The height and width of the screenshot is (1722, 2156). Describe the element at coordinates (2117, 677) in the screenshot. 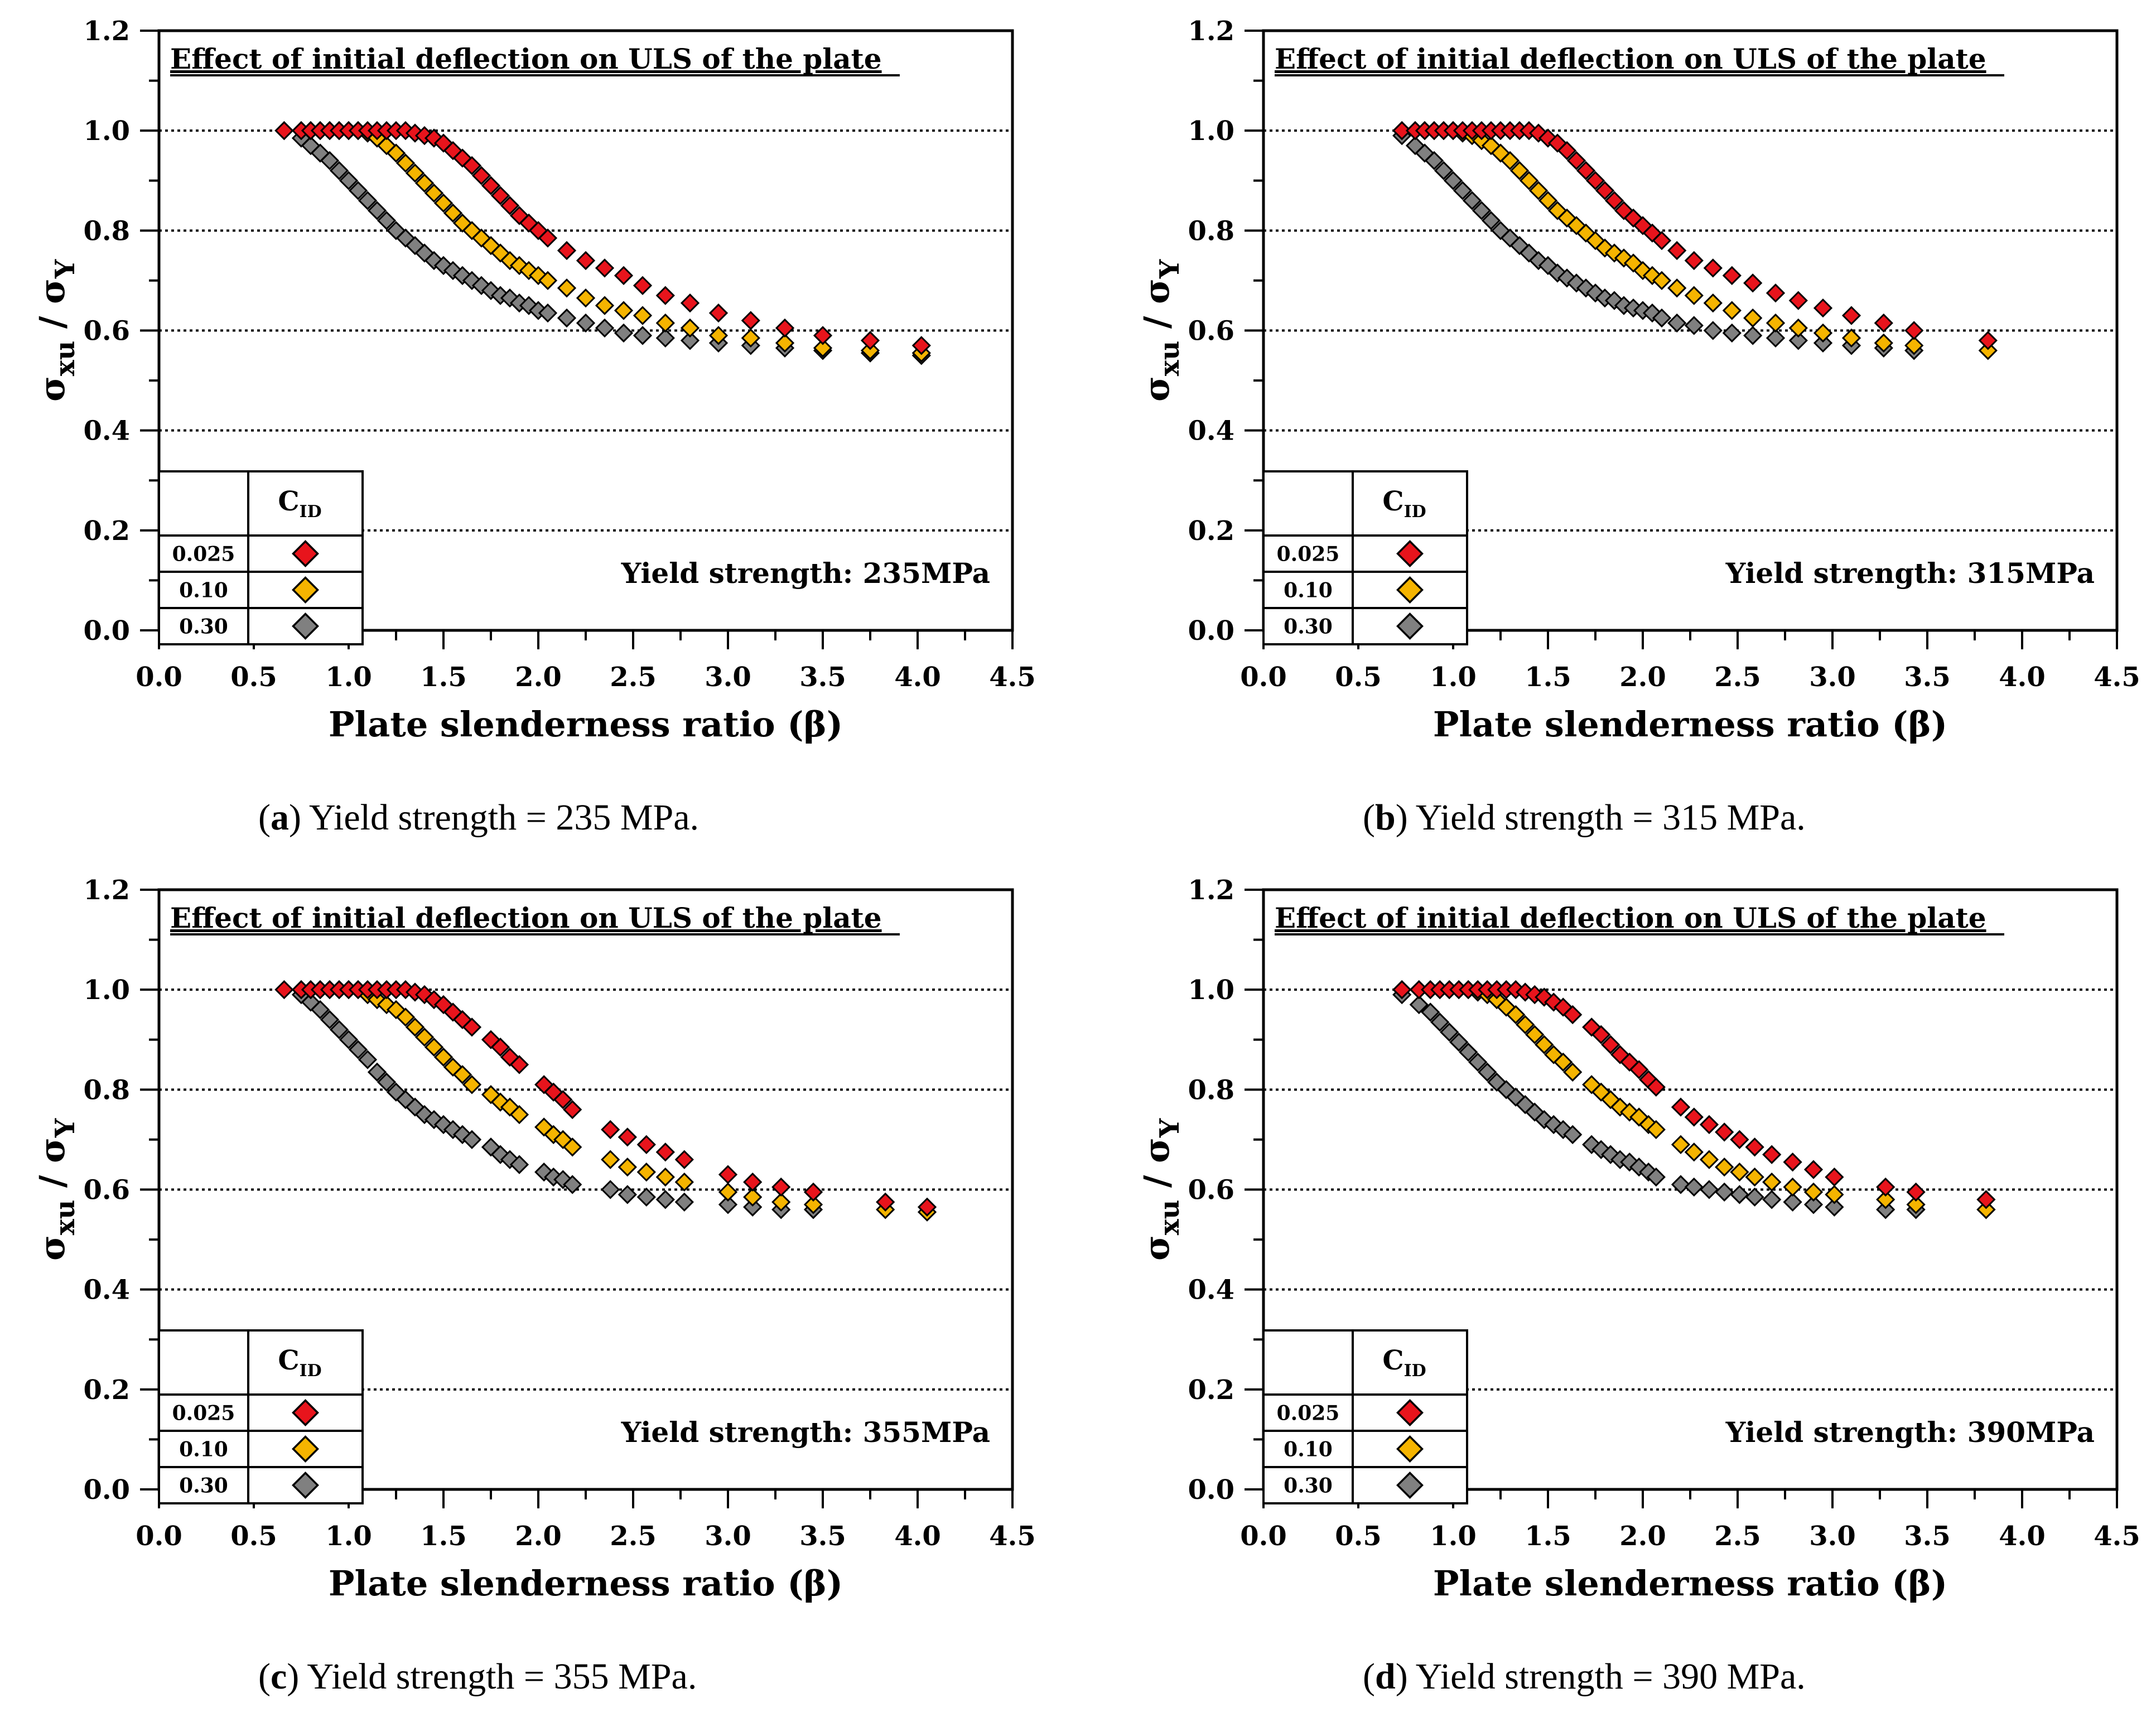

I see `x-tick-label: 4.5` at that location.